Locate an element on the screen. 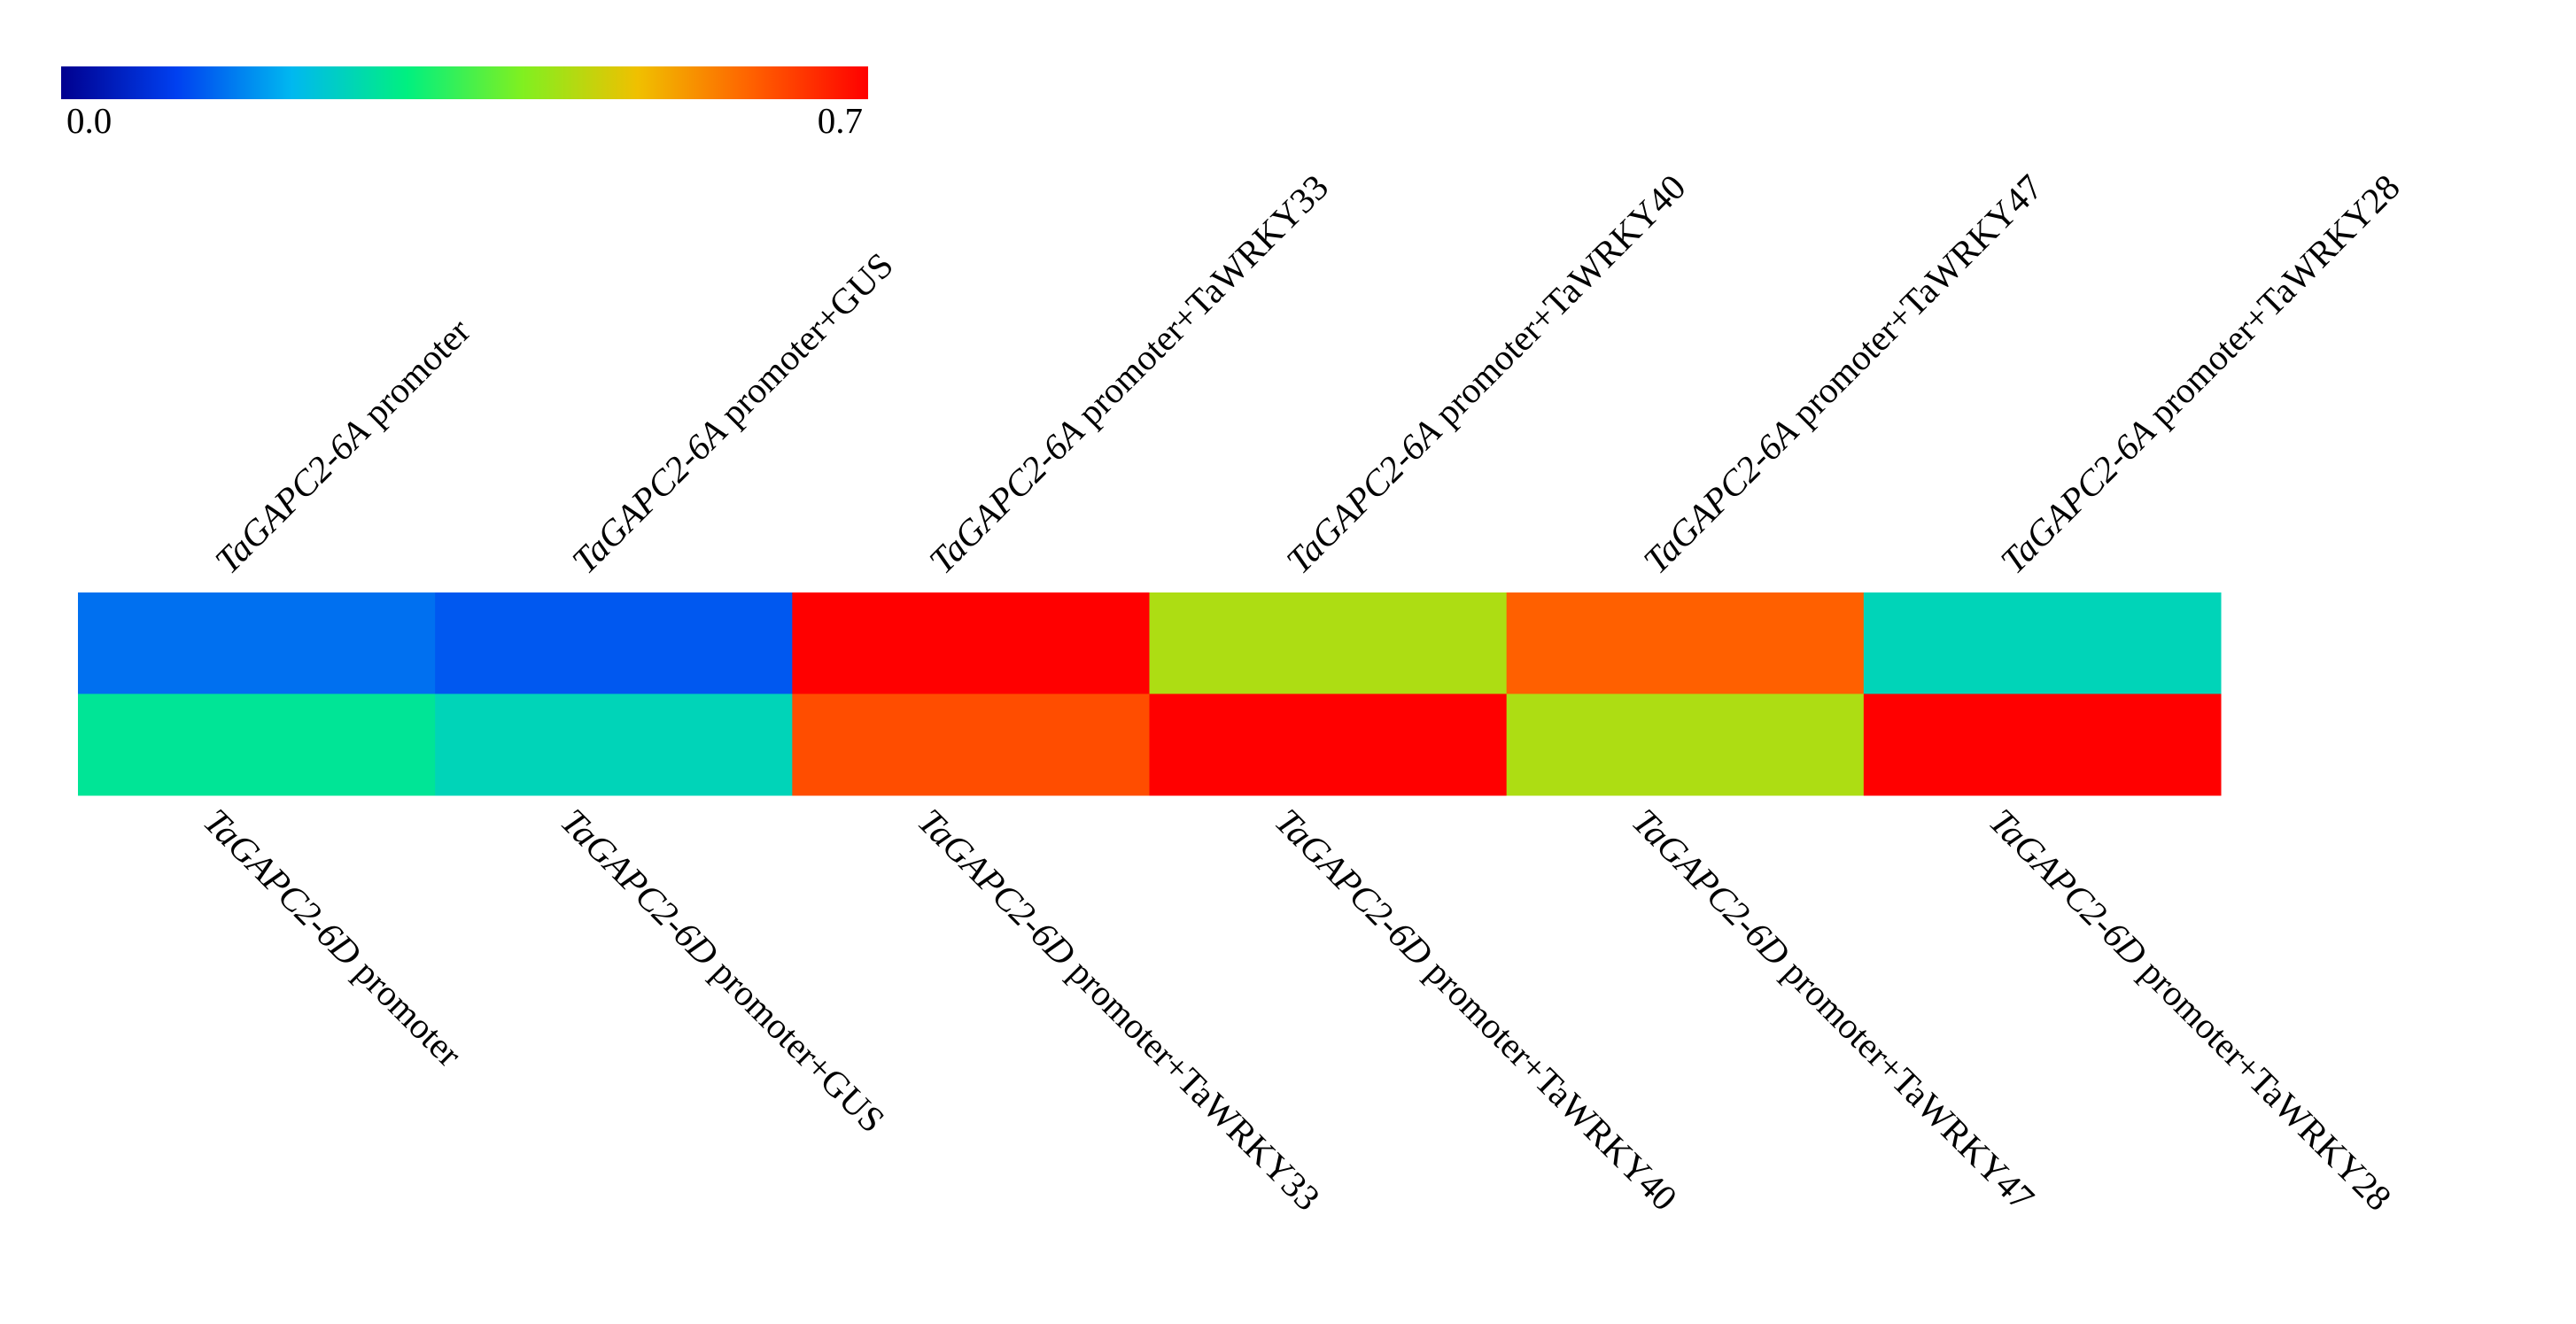 This screenshot has height=1324, width=2576. column-label-top: TaGAPC2-6A promoter is located at coordinates (341, 445).